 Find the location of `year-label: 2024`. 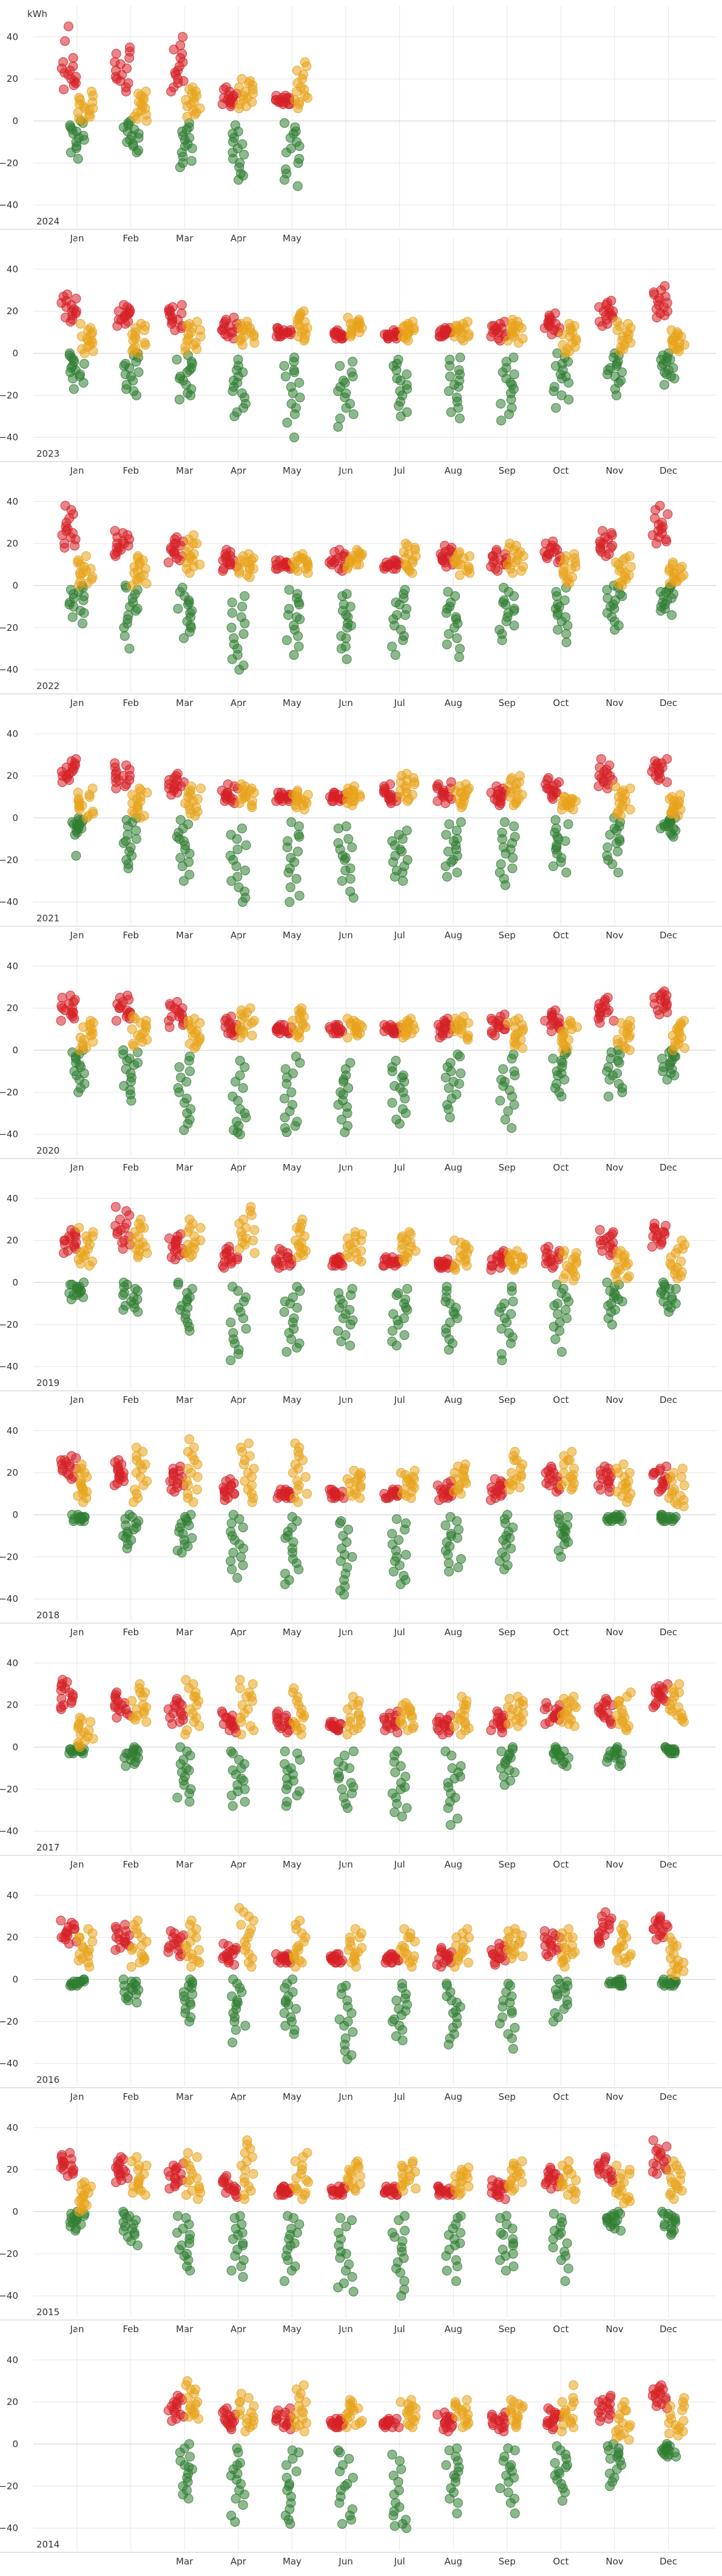

year-label: 2024 is located at coordinates (47, 221).